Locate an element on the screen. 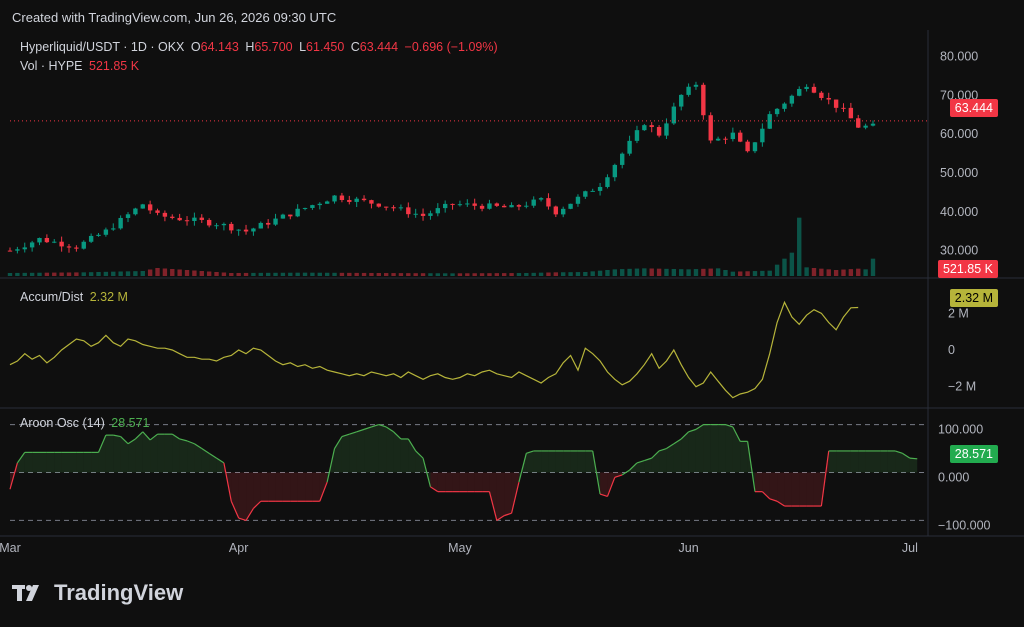  tradingview-logo-icon is located at coordinates (29, 593).